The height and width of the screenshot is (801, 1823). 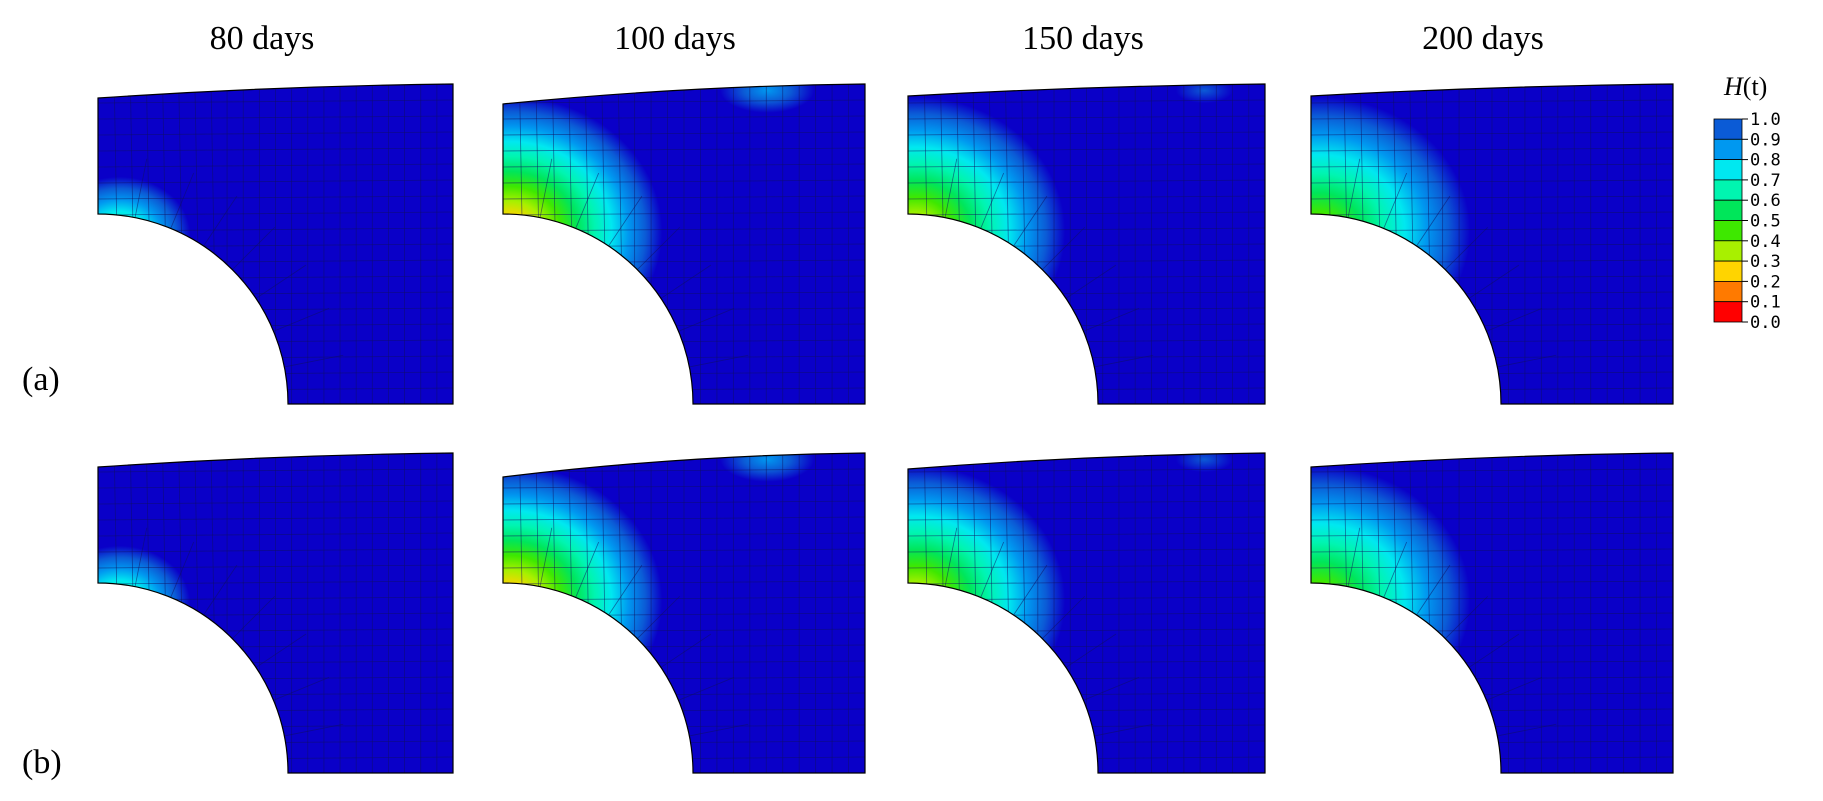 I want to click on legend-tick-label: 1.0, so click(x=1765, y=120).